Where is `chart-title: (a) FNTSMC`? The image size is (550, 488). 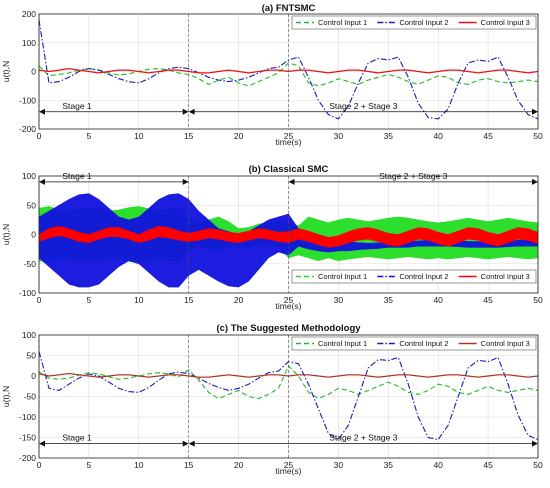
chart-title: (a) FNTSMC is located at coordinates (289, 8).